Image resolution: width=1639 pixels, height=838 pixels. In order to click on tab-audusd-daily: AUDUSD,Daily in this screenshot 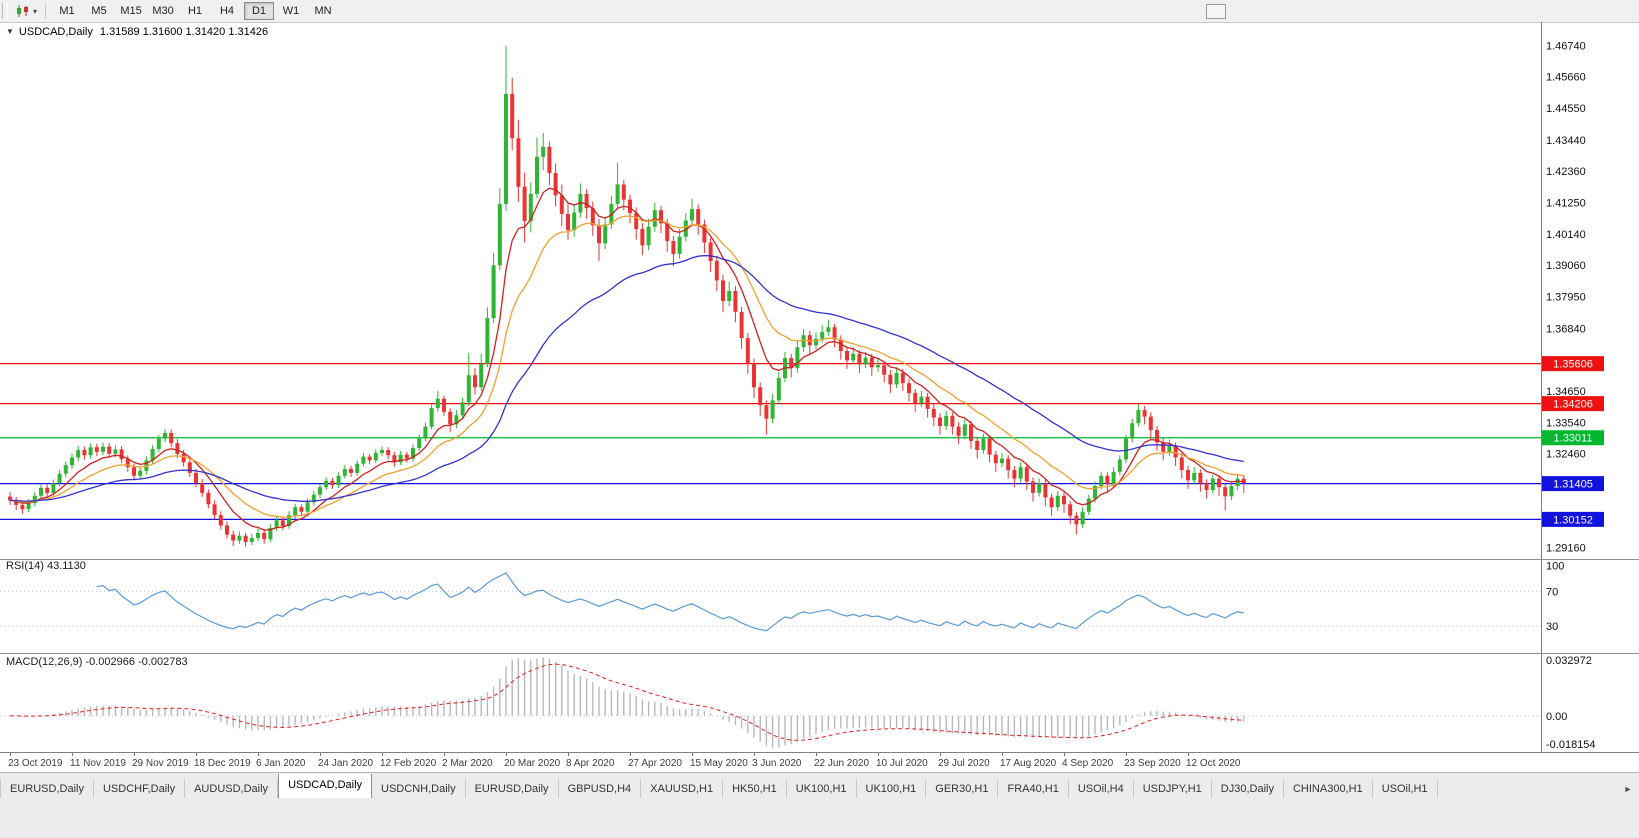, I will do `click(232, 789)`.